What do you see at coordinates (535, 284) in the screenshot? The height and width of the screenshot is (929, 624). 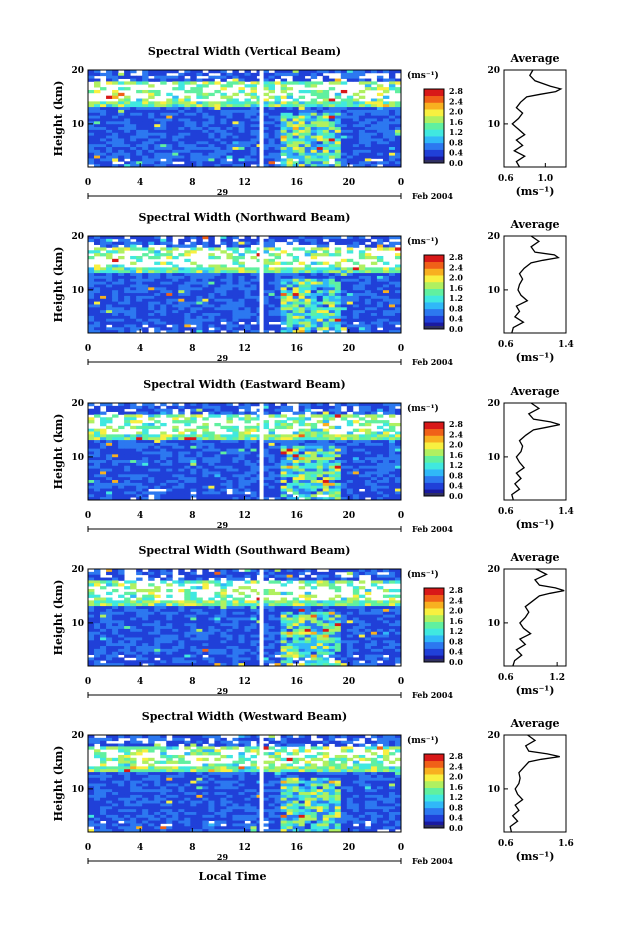 I see `average-frame` at bounding box center [535, 284].